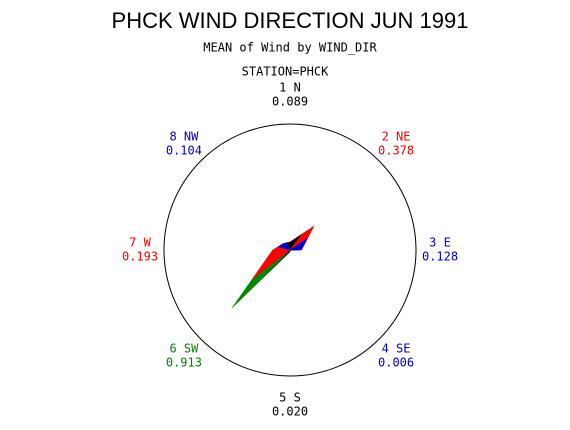 The height and width of the screenshot is (430, 570). I want to click on value-label: 0.020, so click(290, 412).